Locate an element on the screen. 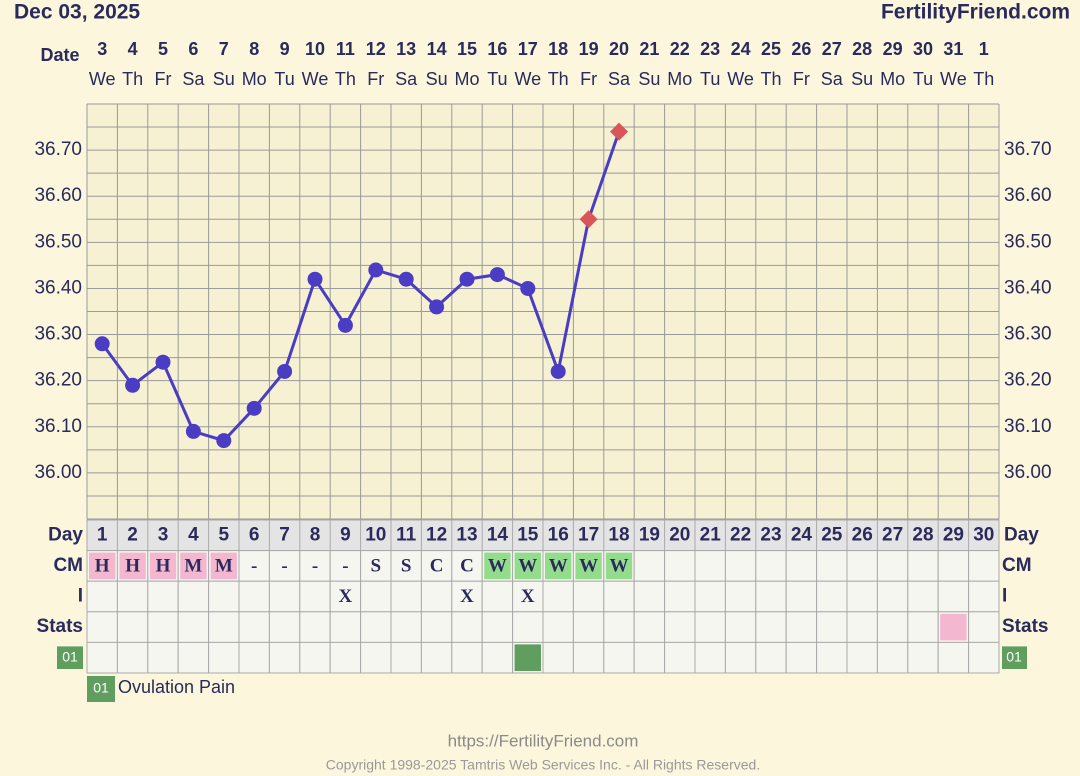  row-label-right: 01 is located at coordinates (1014, 656).